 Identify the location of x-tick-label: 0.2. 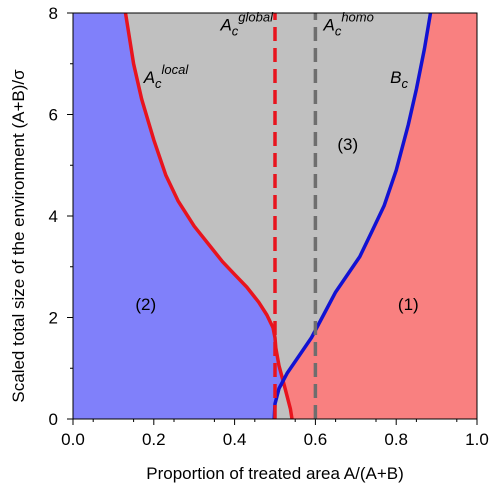
(154, 439).